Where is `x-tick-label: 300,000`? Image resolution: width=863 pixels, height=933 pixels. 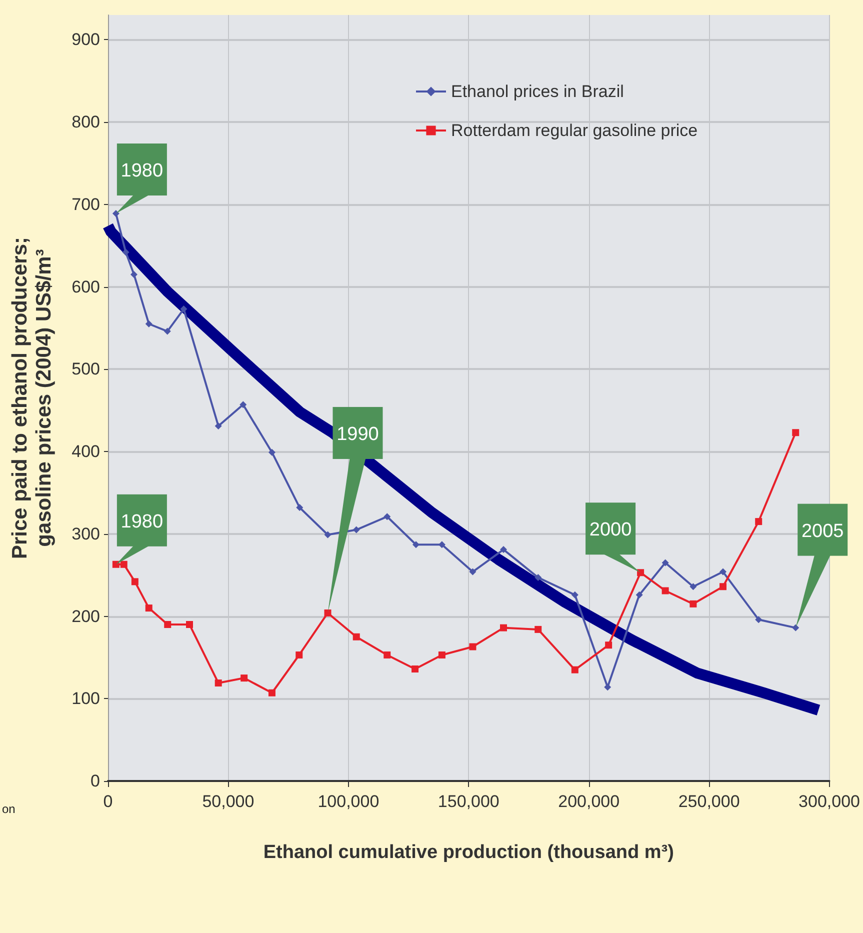 x-tick-label: 300,000 is located at coordinates (829, 801).